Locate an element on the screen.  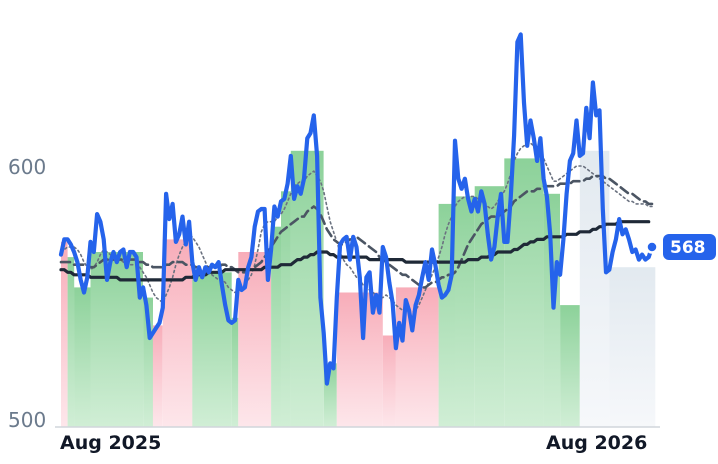
y-tick-label-500: 500 is located at coordinates (27, 420).